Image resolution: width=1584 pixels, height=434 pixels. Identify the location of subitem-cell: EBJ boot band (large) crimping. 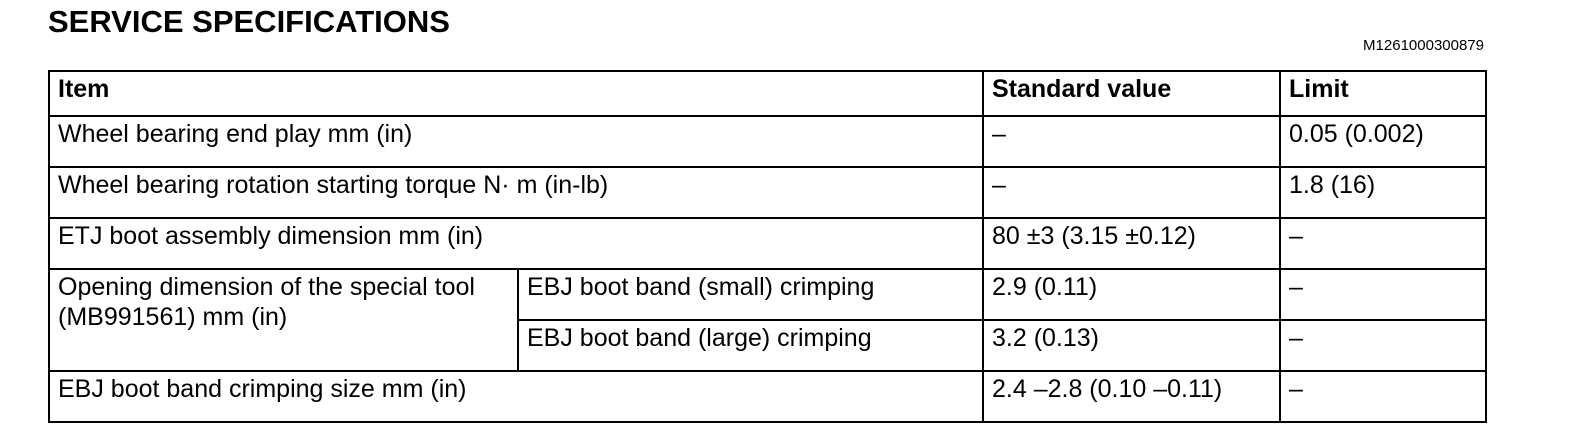
(750, 345).